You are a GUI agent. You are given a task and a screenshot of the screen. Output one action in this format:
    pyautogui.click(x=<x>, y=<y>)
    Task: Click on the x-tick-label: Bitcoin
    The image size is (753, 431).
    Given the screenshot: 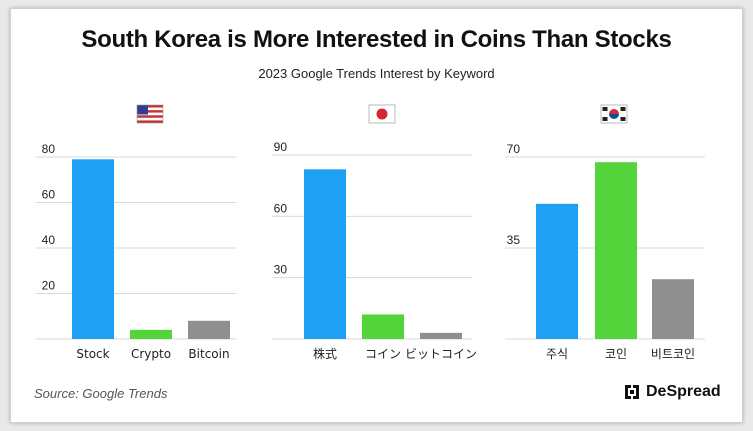 What is the action you would take?
    pyautogui.click(x=208, y=354)
    